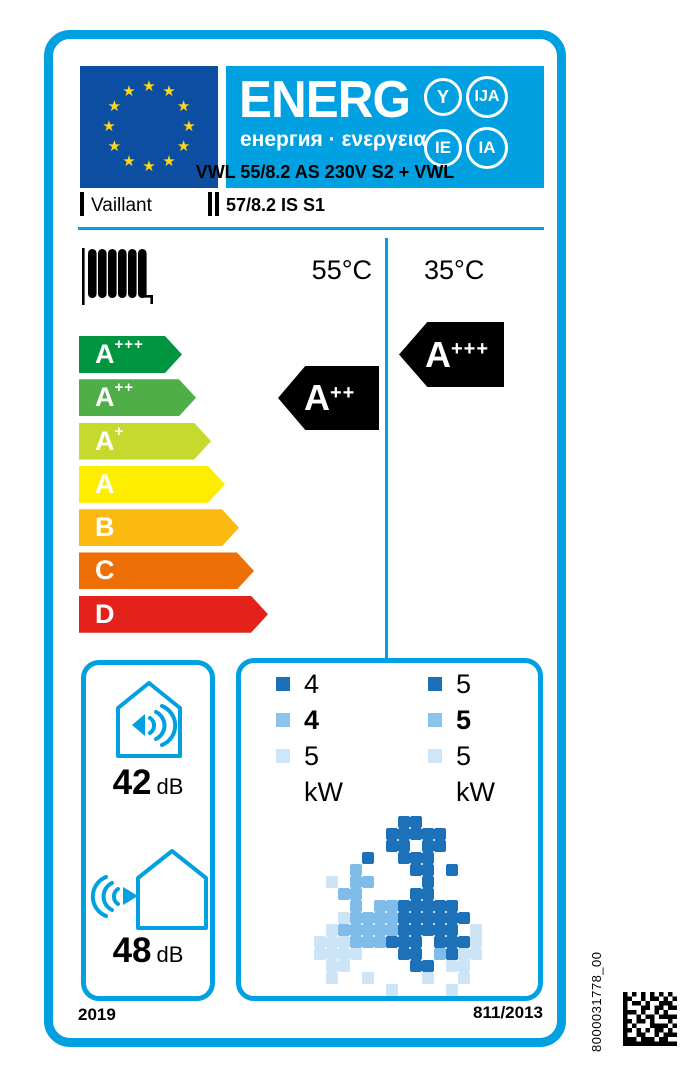 This screenshot has height=1080, width=680. I want to click on outdoor-sound-level: 48 dB, so click(148, 951).